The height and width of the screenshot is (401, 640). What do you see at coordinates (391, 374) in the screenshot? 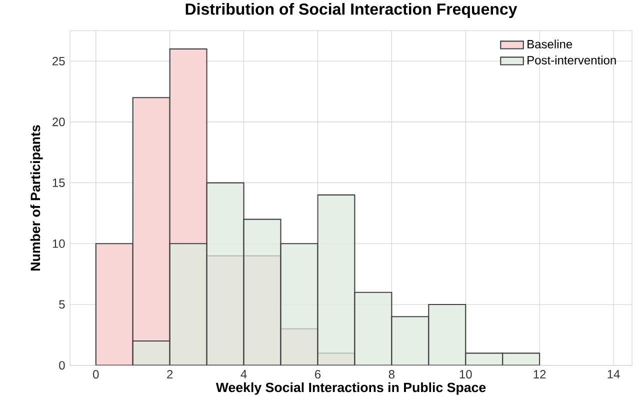
I see `x-tick-label: 8` at bounding box center [391, 374].